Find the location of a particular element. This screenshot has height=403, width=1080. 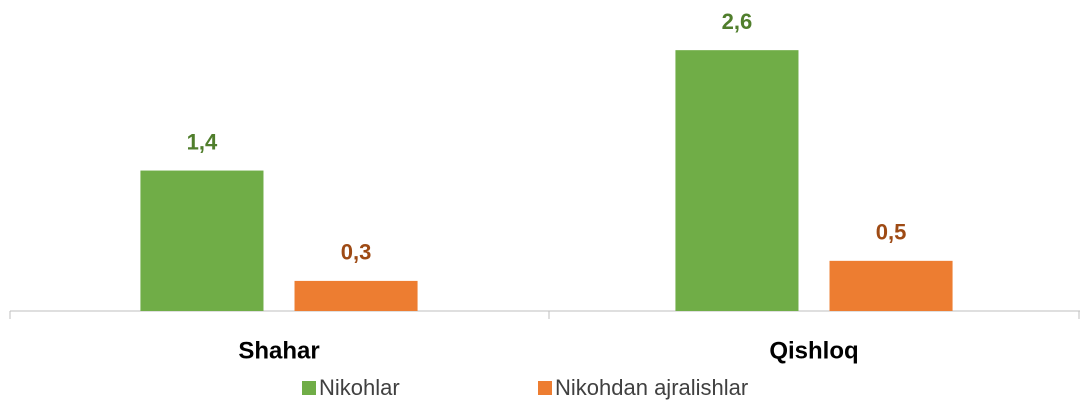

legend-label: Nikohdan ajralishlar is located at coordinates (651, 387).